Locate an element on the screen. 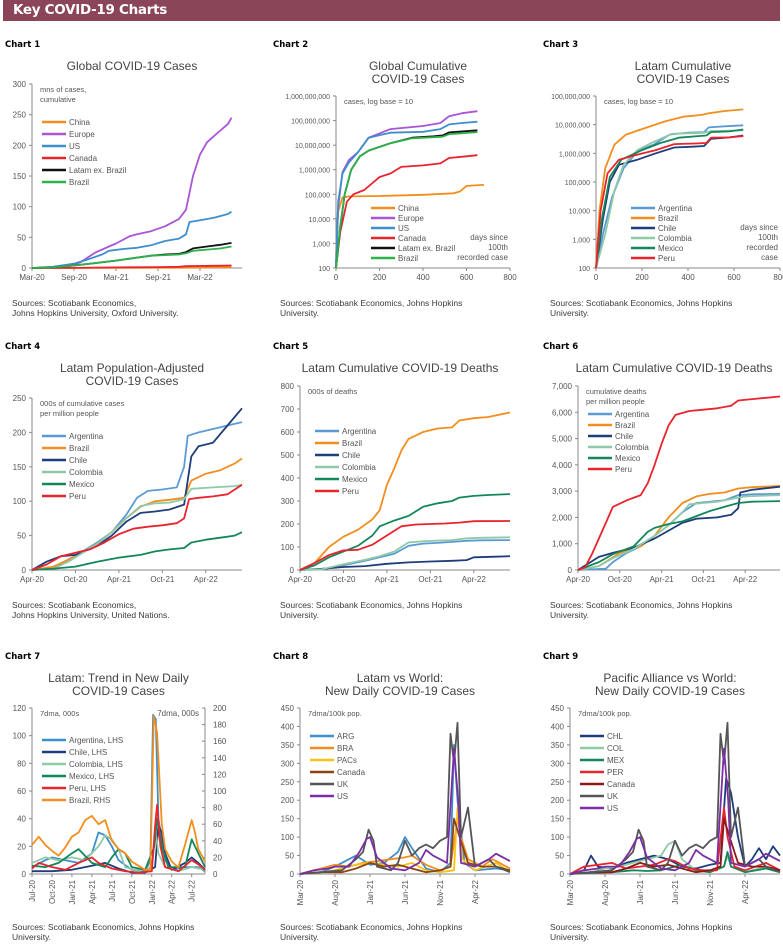 The image size is (783, 947). unit-note: per million people is located at coordinates (69, 413).